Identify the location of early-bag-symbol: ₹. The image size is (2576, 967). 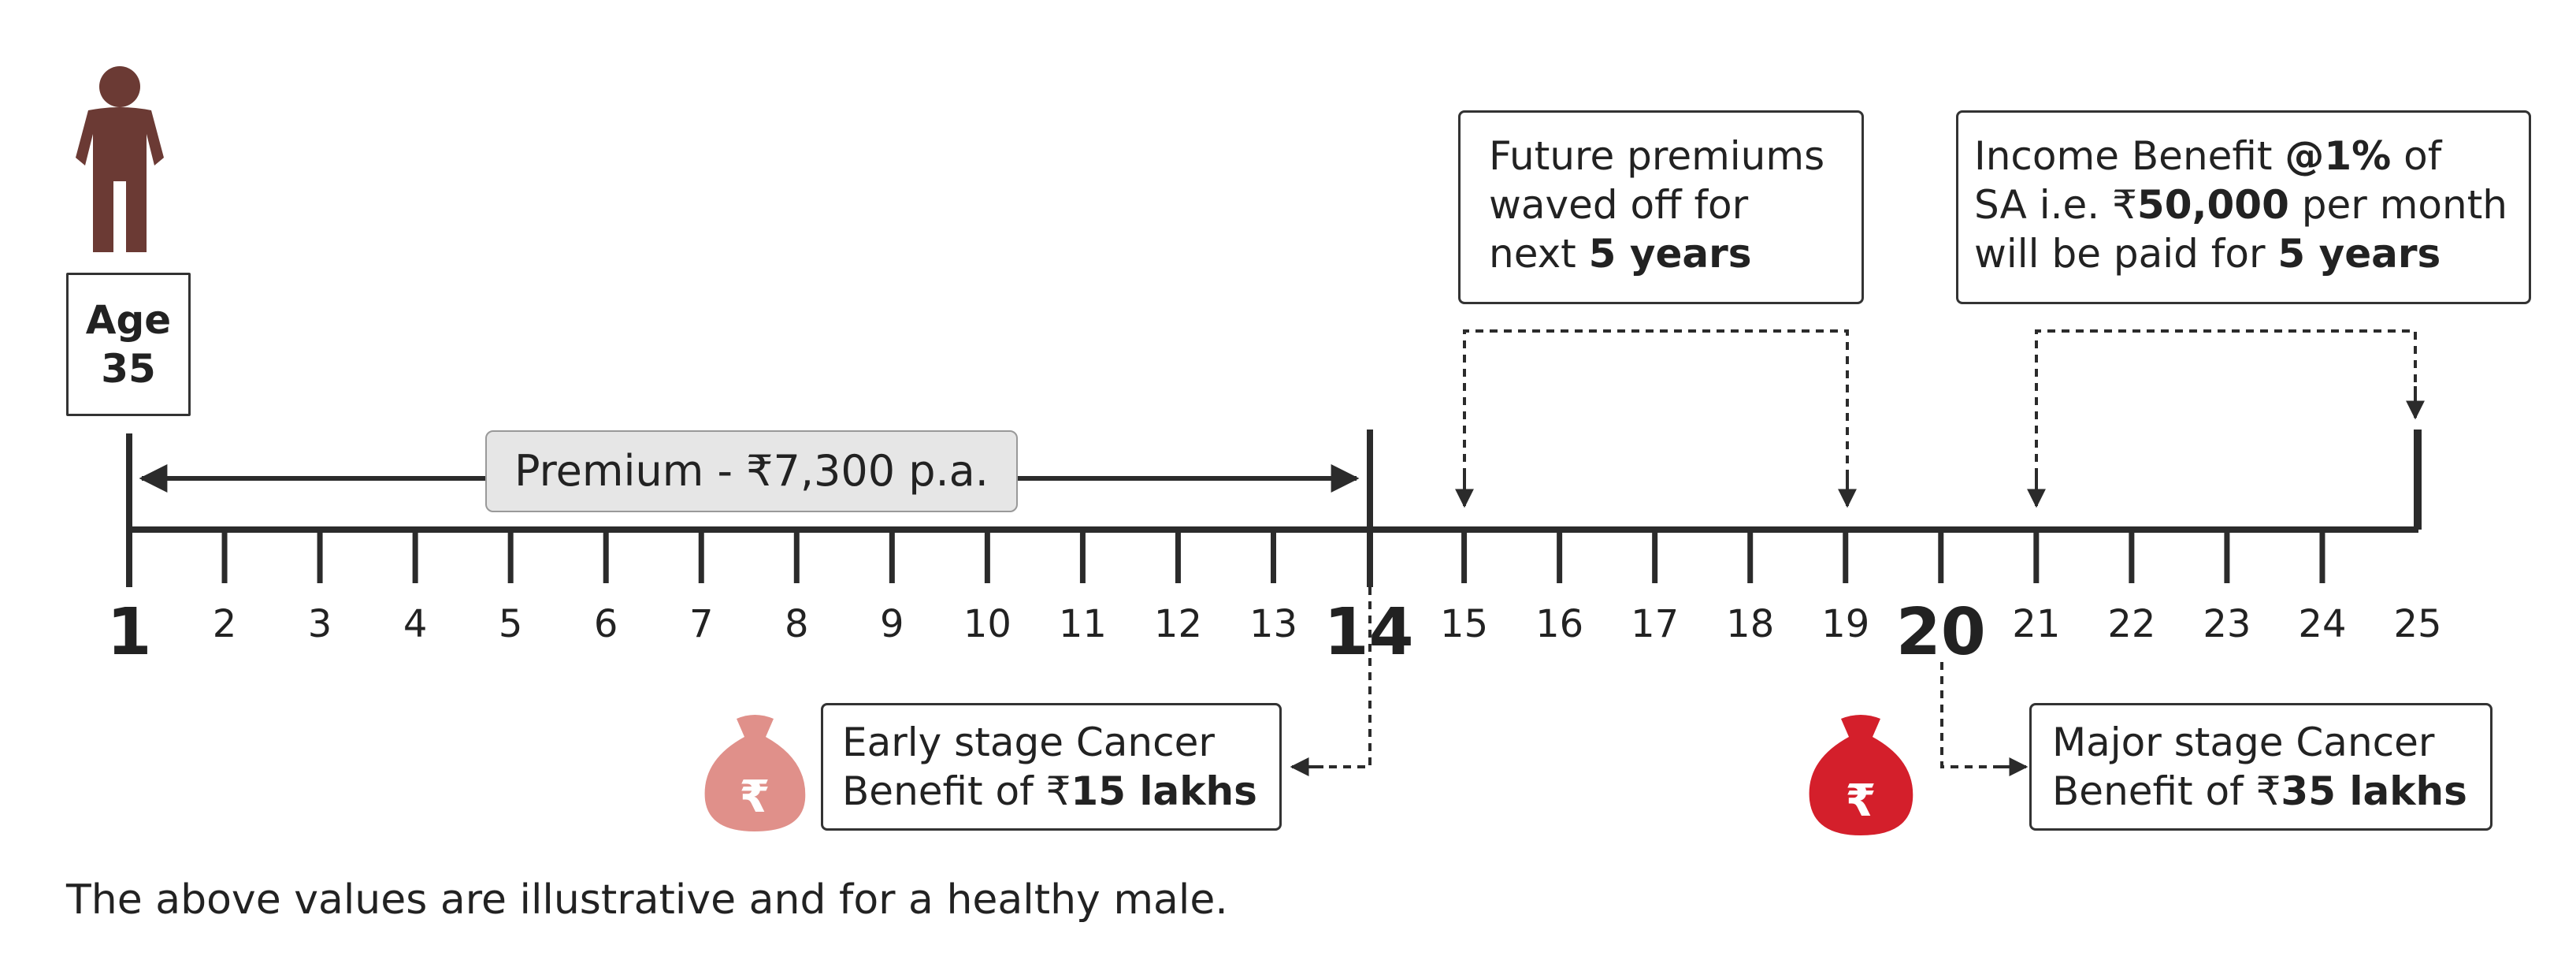
(755, 797).